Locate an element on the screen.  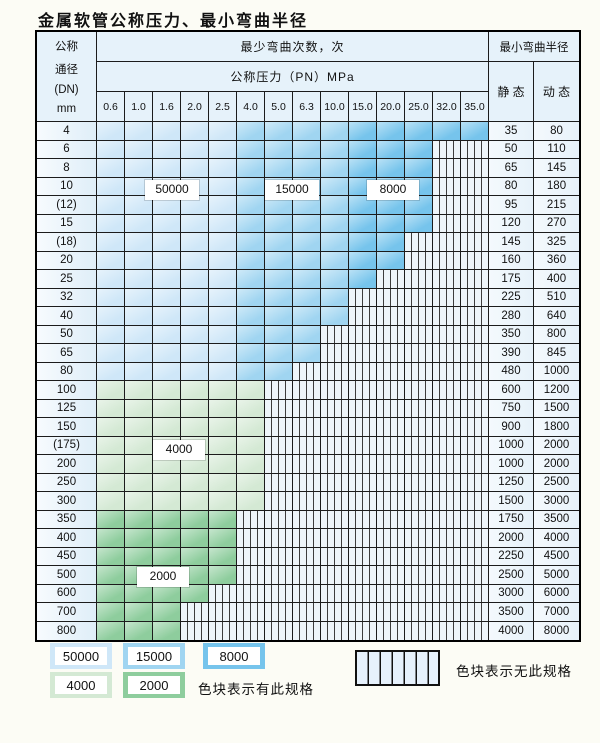
legend-chip-label: 8000 is located at coordinates (234, 656).